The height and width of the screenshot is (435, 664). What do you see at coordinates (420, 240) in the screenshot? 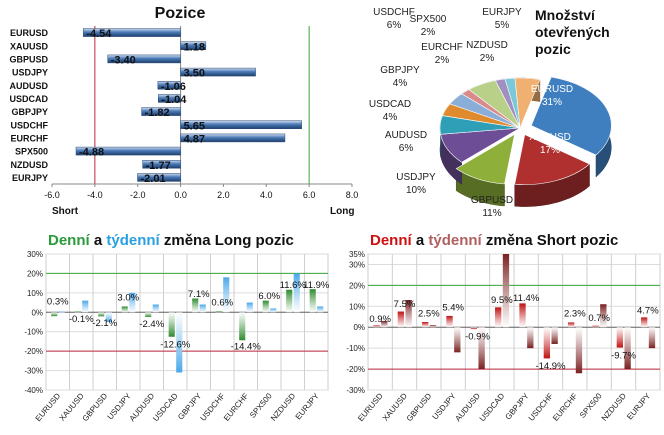
I see `short-title-and: a` at bounding box center [420, 240].